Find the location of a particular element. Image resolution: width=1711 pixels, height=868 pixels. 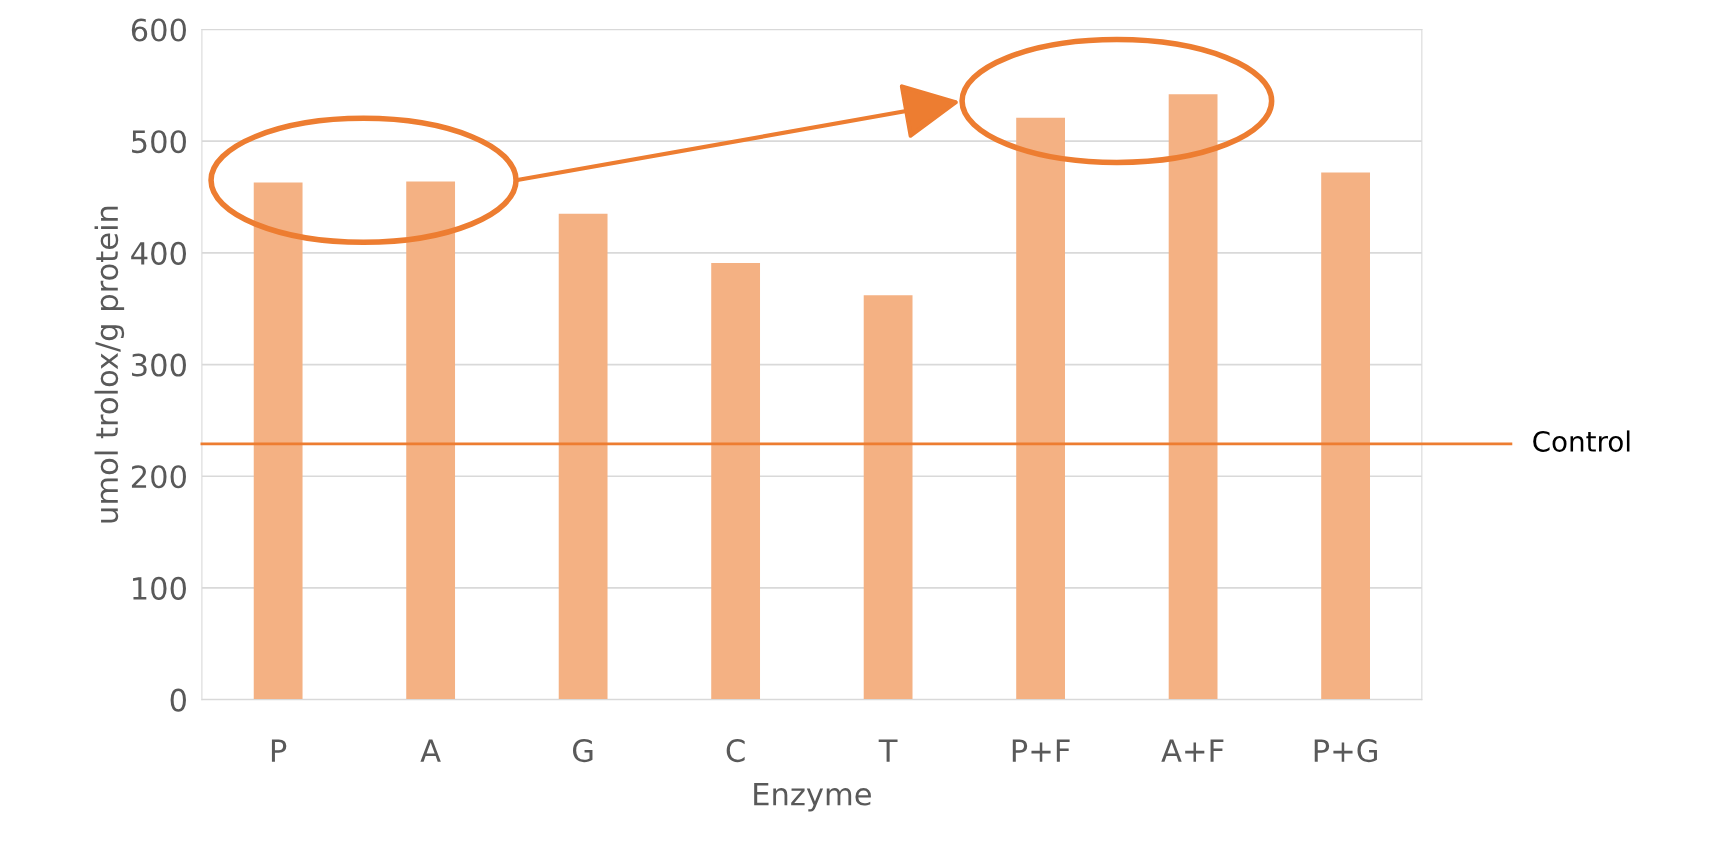

y-tick-label: 300 is located at coordinates (159, 365).